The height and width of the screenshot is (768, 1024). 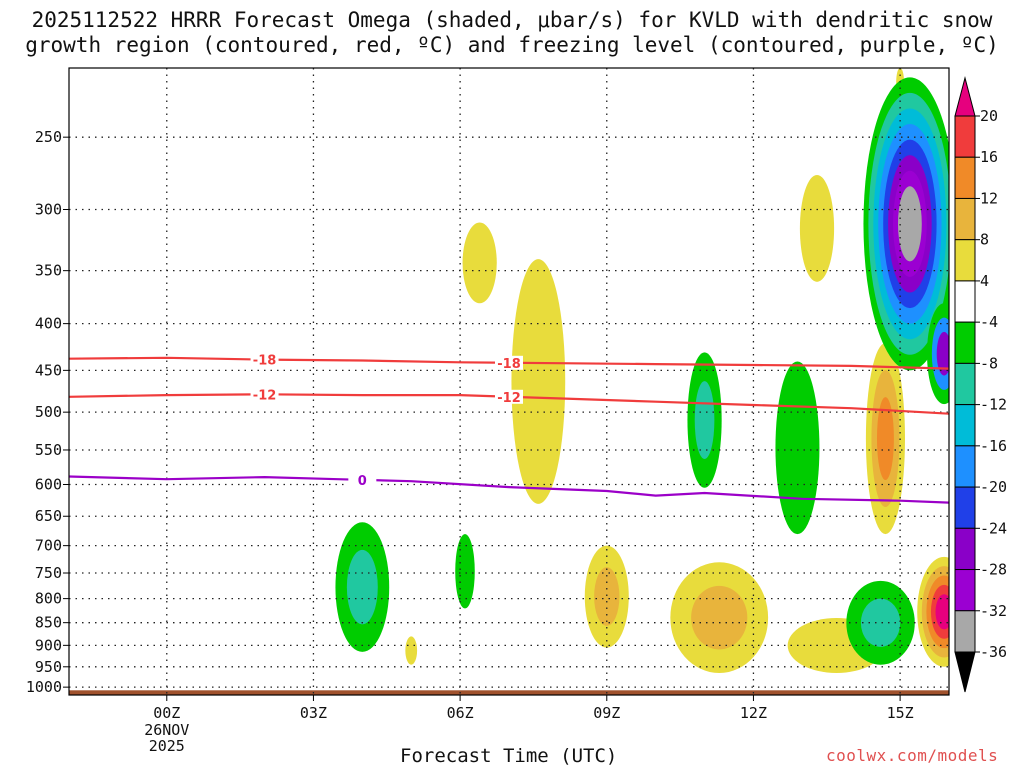 I want to click on y-tick-label-950: 950, so click(x=48, y=667).